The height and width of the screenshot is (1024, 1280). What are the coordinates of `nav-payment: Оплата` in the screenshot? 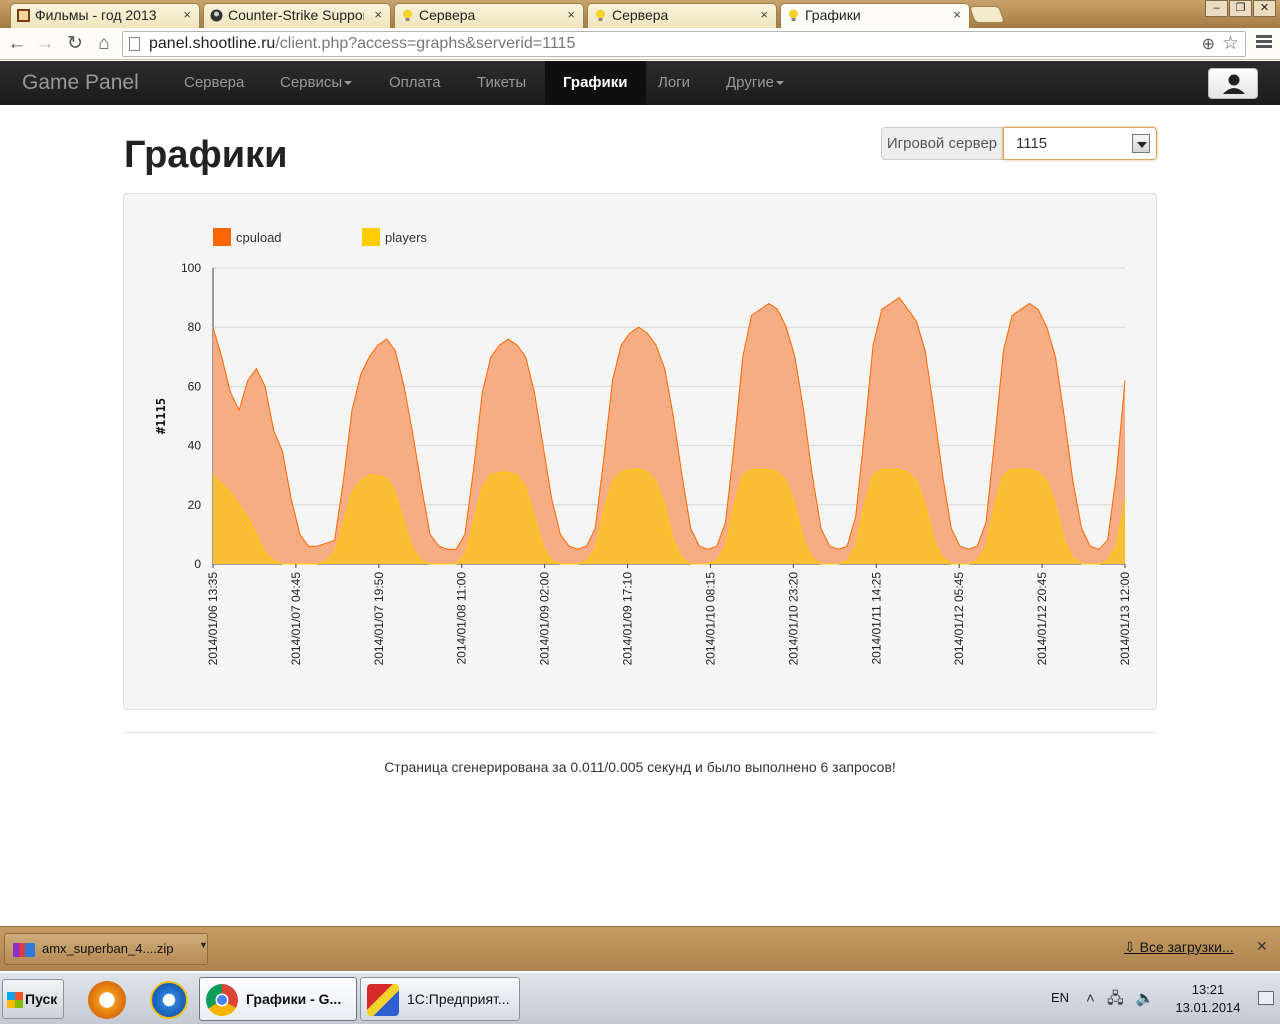 It's located at (415, 83).